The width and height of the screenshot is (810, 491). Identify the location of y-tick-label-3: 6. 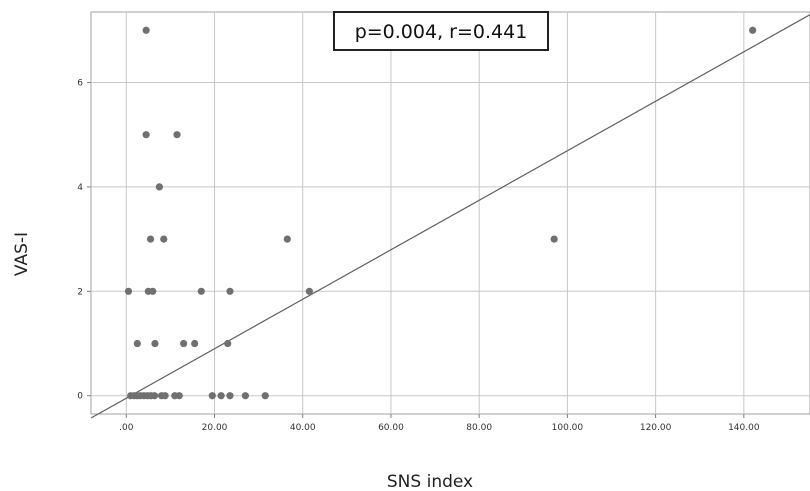
(80, 83).